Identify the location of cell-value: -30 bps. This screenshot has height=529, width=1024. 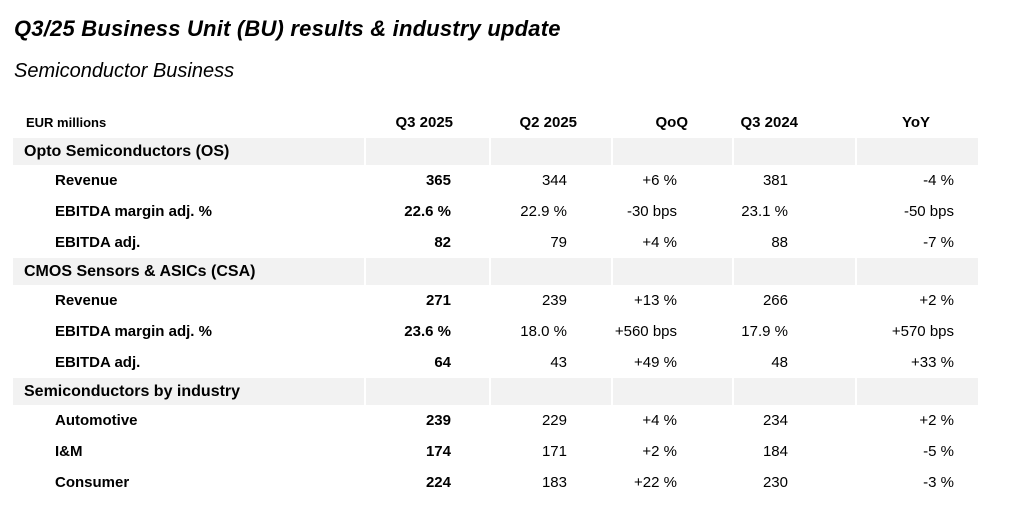
(651, 211).